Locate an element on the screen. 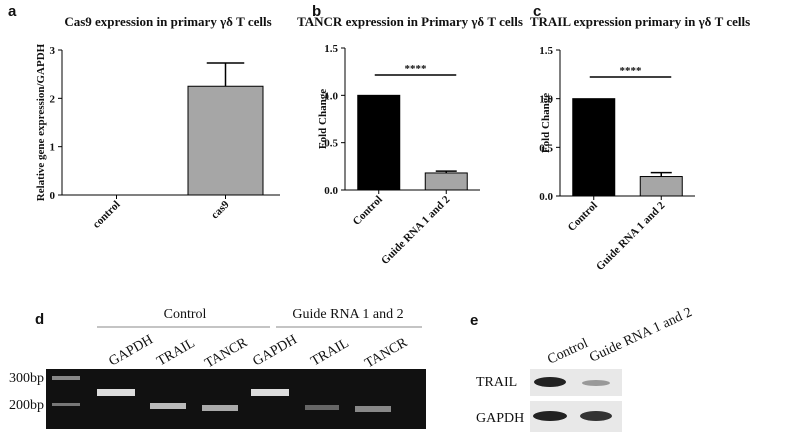 The width and height of the screenshot is (786, 436). y-tick-label: 0 is located at coordinates (53, 196).